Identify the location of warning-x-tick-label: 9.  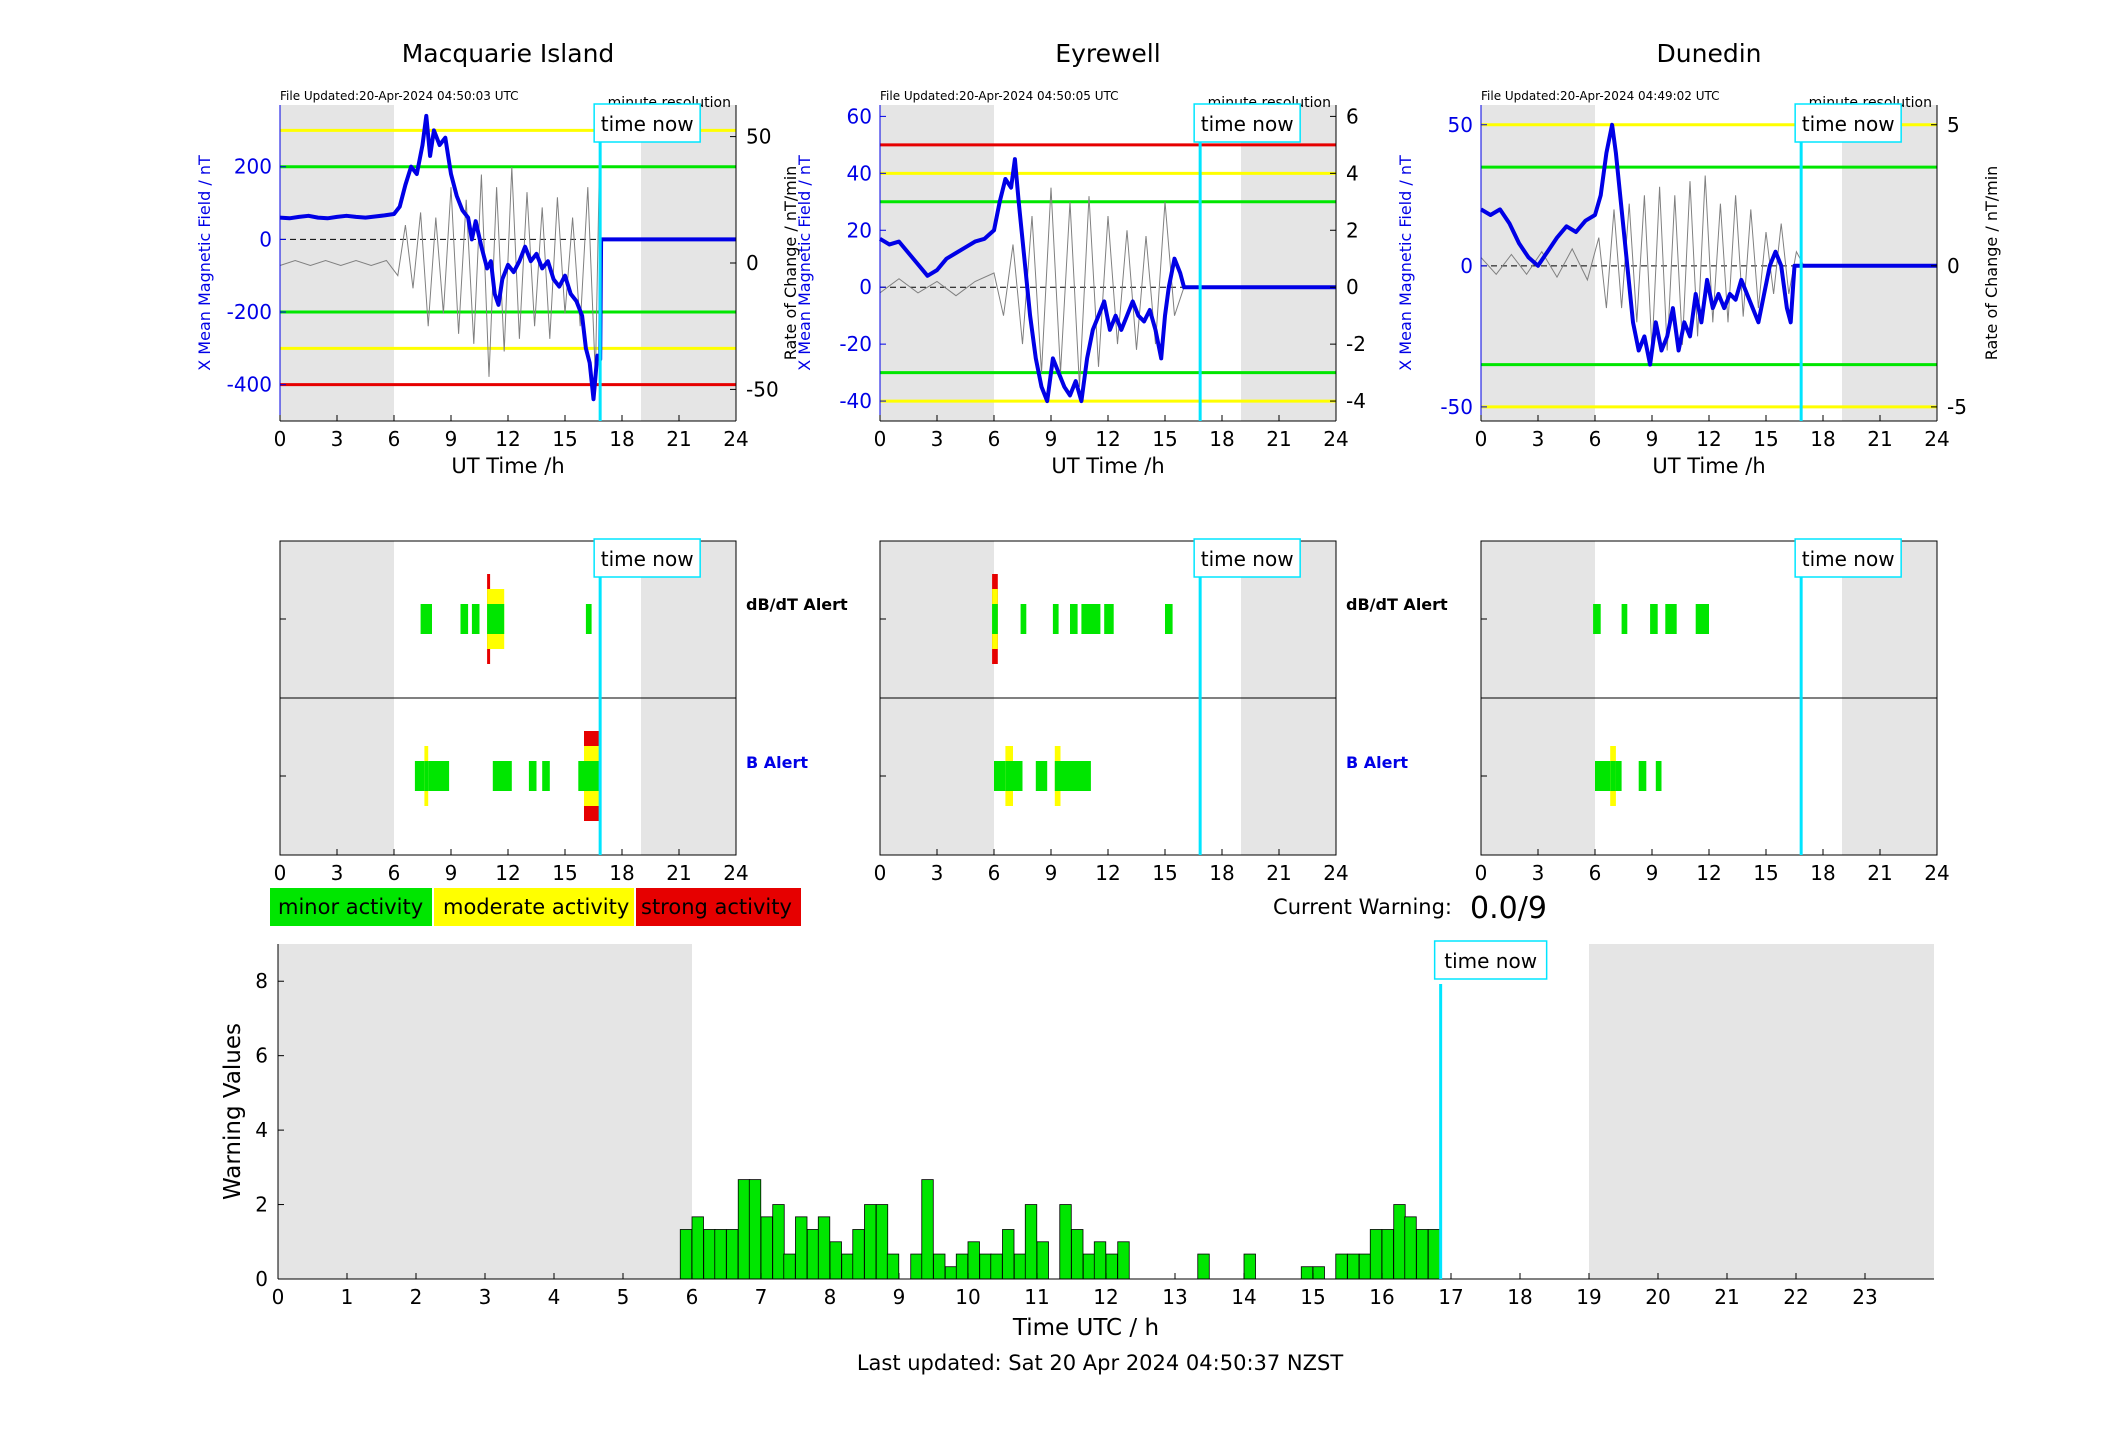
(899, 1297).